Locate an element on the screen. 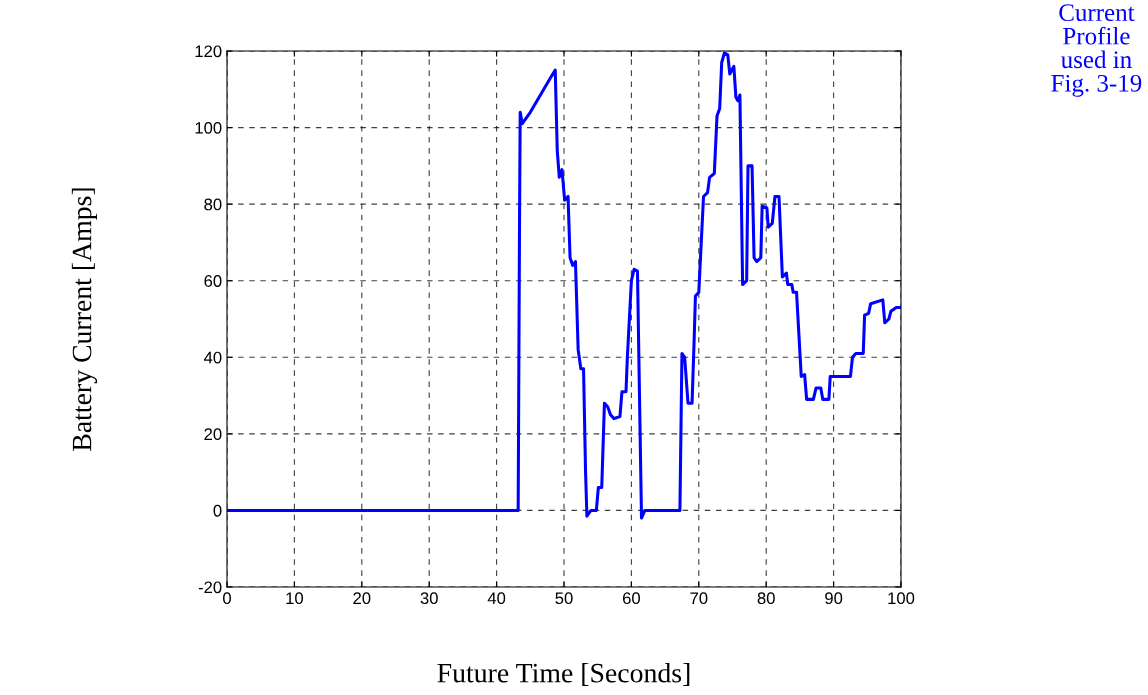 This screenshot has width=1148, height=695. x-tick-label: 40 is located at coordinates (496, 598).